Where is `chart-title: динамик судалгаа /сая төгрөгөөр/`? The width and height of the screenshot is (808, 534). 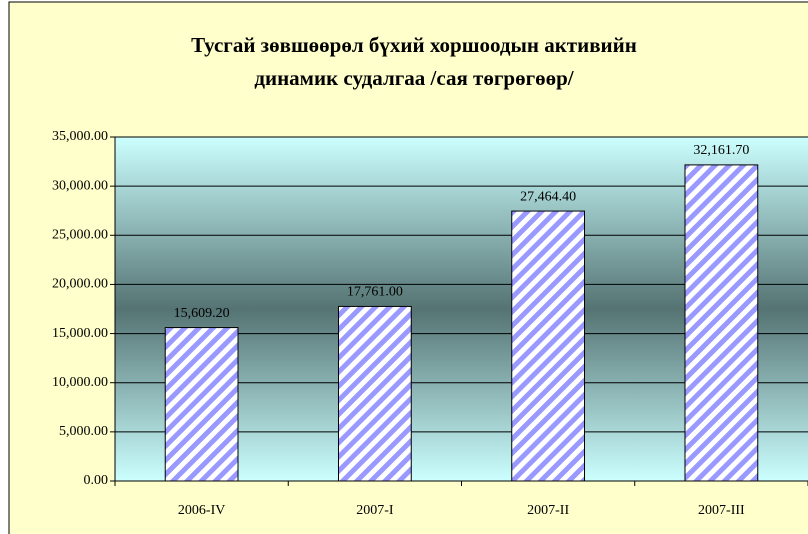
chart-title: динамик судалгаа /сая төгрөгөөр/ is located at coordinates (414, 78).